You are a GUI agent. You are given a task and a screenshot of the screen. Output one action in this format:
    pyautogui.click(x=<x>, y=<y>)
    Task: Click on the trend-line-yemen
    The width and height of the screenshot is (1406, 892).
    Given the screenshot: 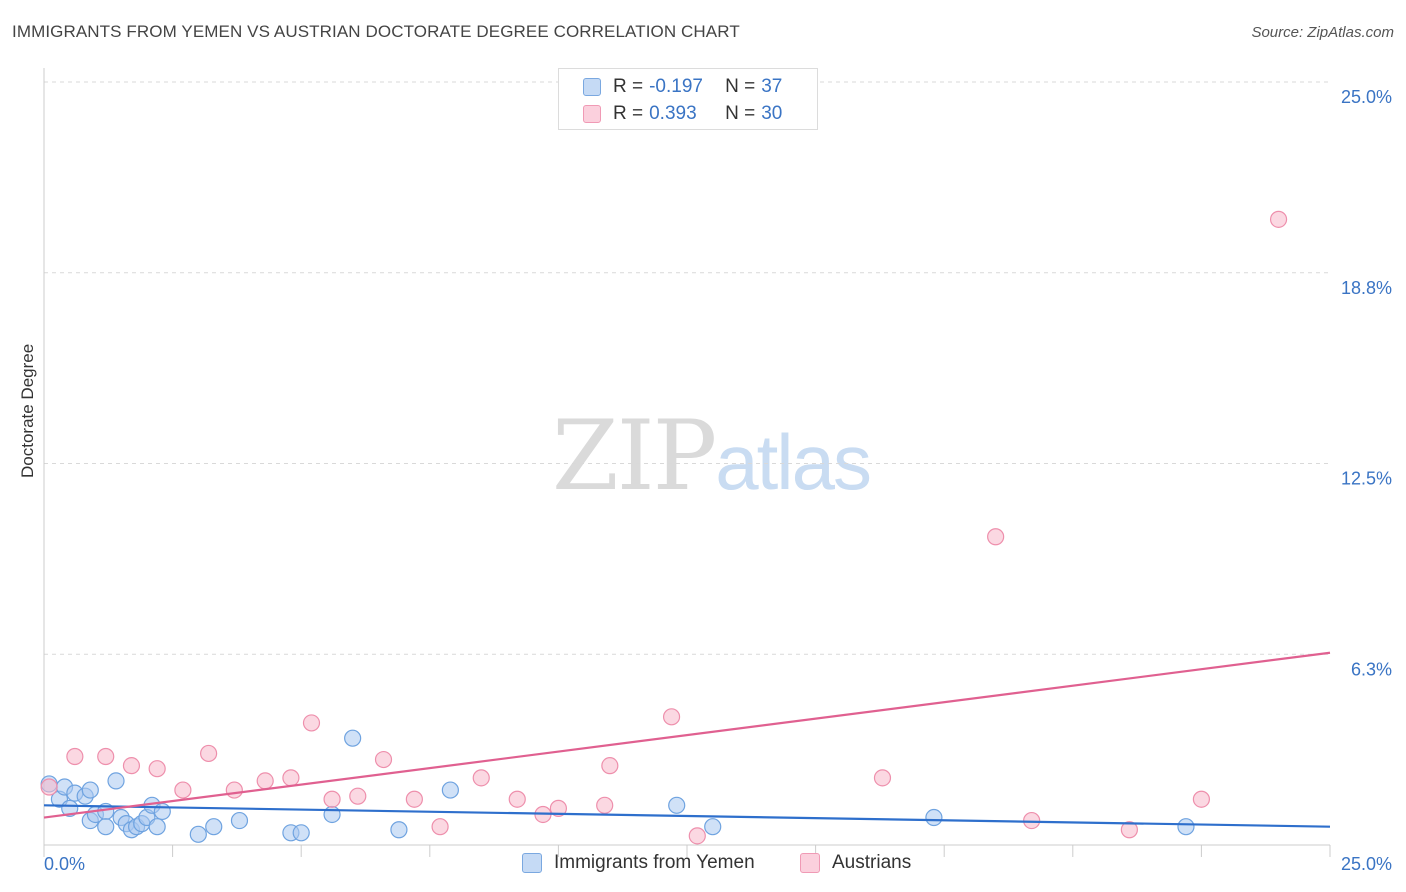 What is the action you would take?
    pyautogui.click(x=687, y=816)
    